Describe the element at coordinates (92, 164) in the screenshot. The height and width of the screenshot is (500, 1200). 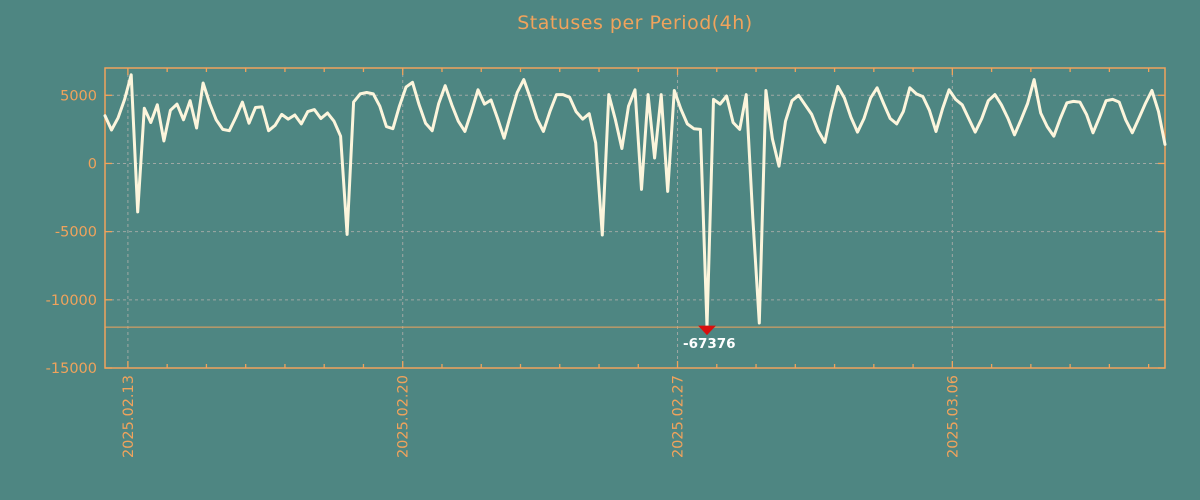
I see `y-axis-tick-label: 0` at that location.